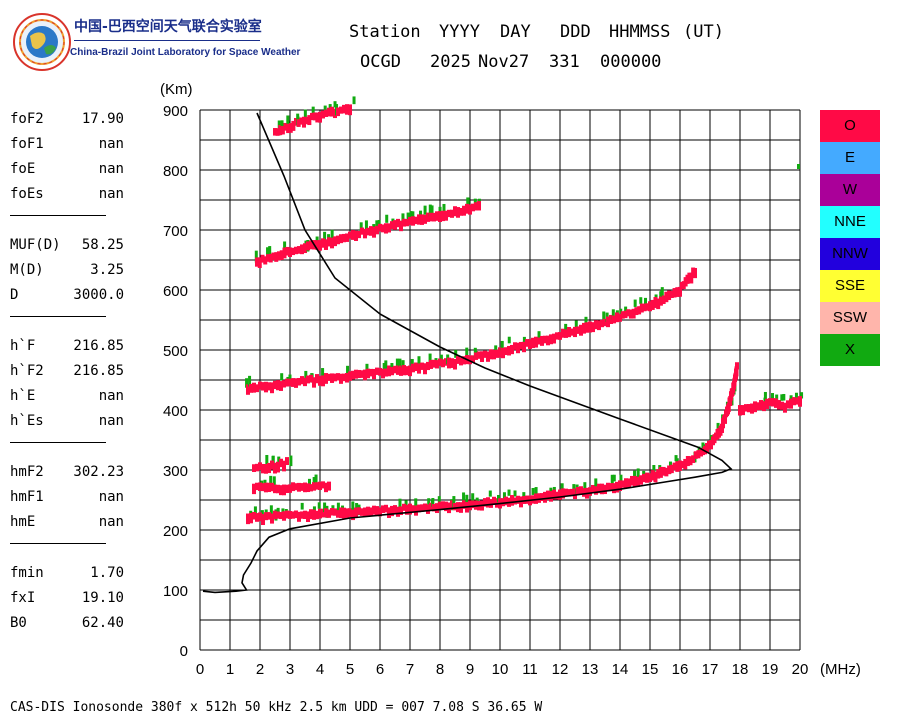 The width and height of the screenshot is (900, 720). I want to click on x-tick-label: 17, so click(710, 669).